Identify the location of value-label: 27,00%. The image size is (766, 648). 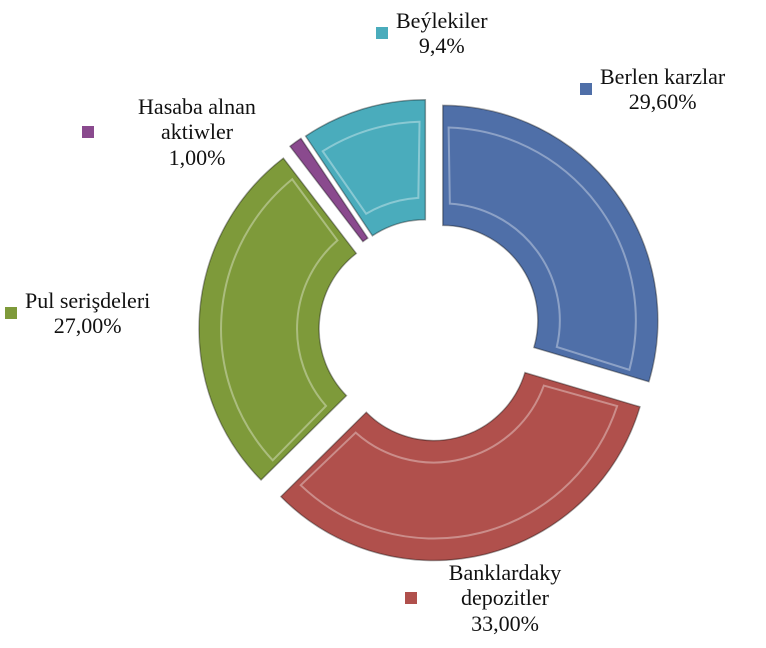
(87, 326).